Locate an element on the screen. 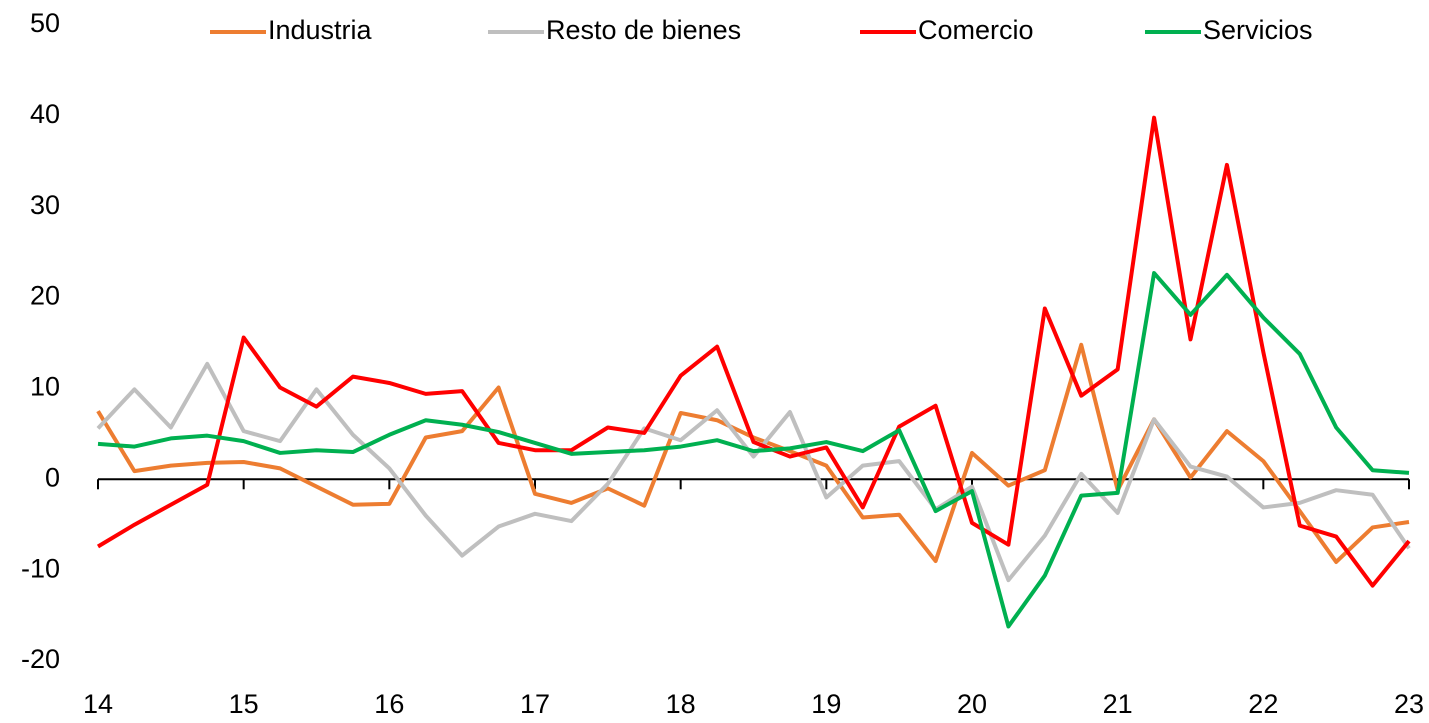 Image resolution: width=1429 pixels, height=723 pixels. legend-label: Servicios is located at coordinates (1258, 30).